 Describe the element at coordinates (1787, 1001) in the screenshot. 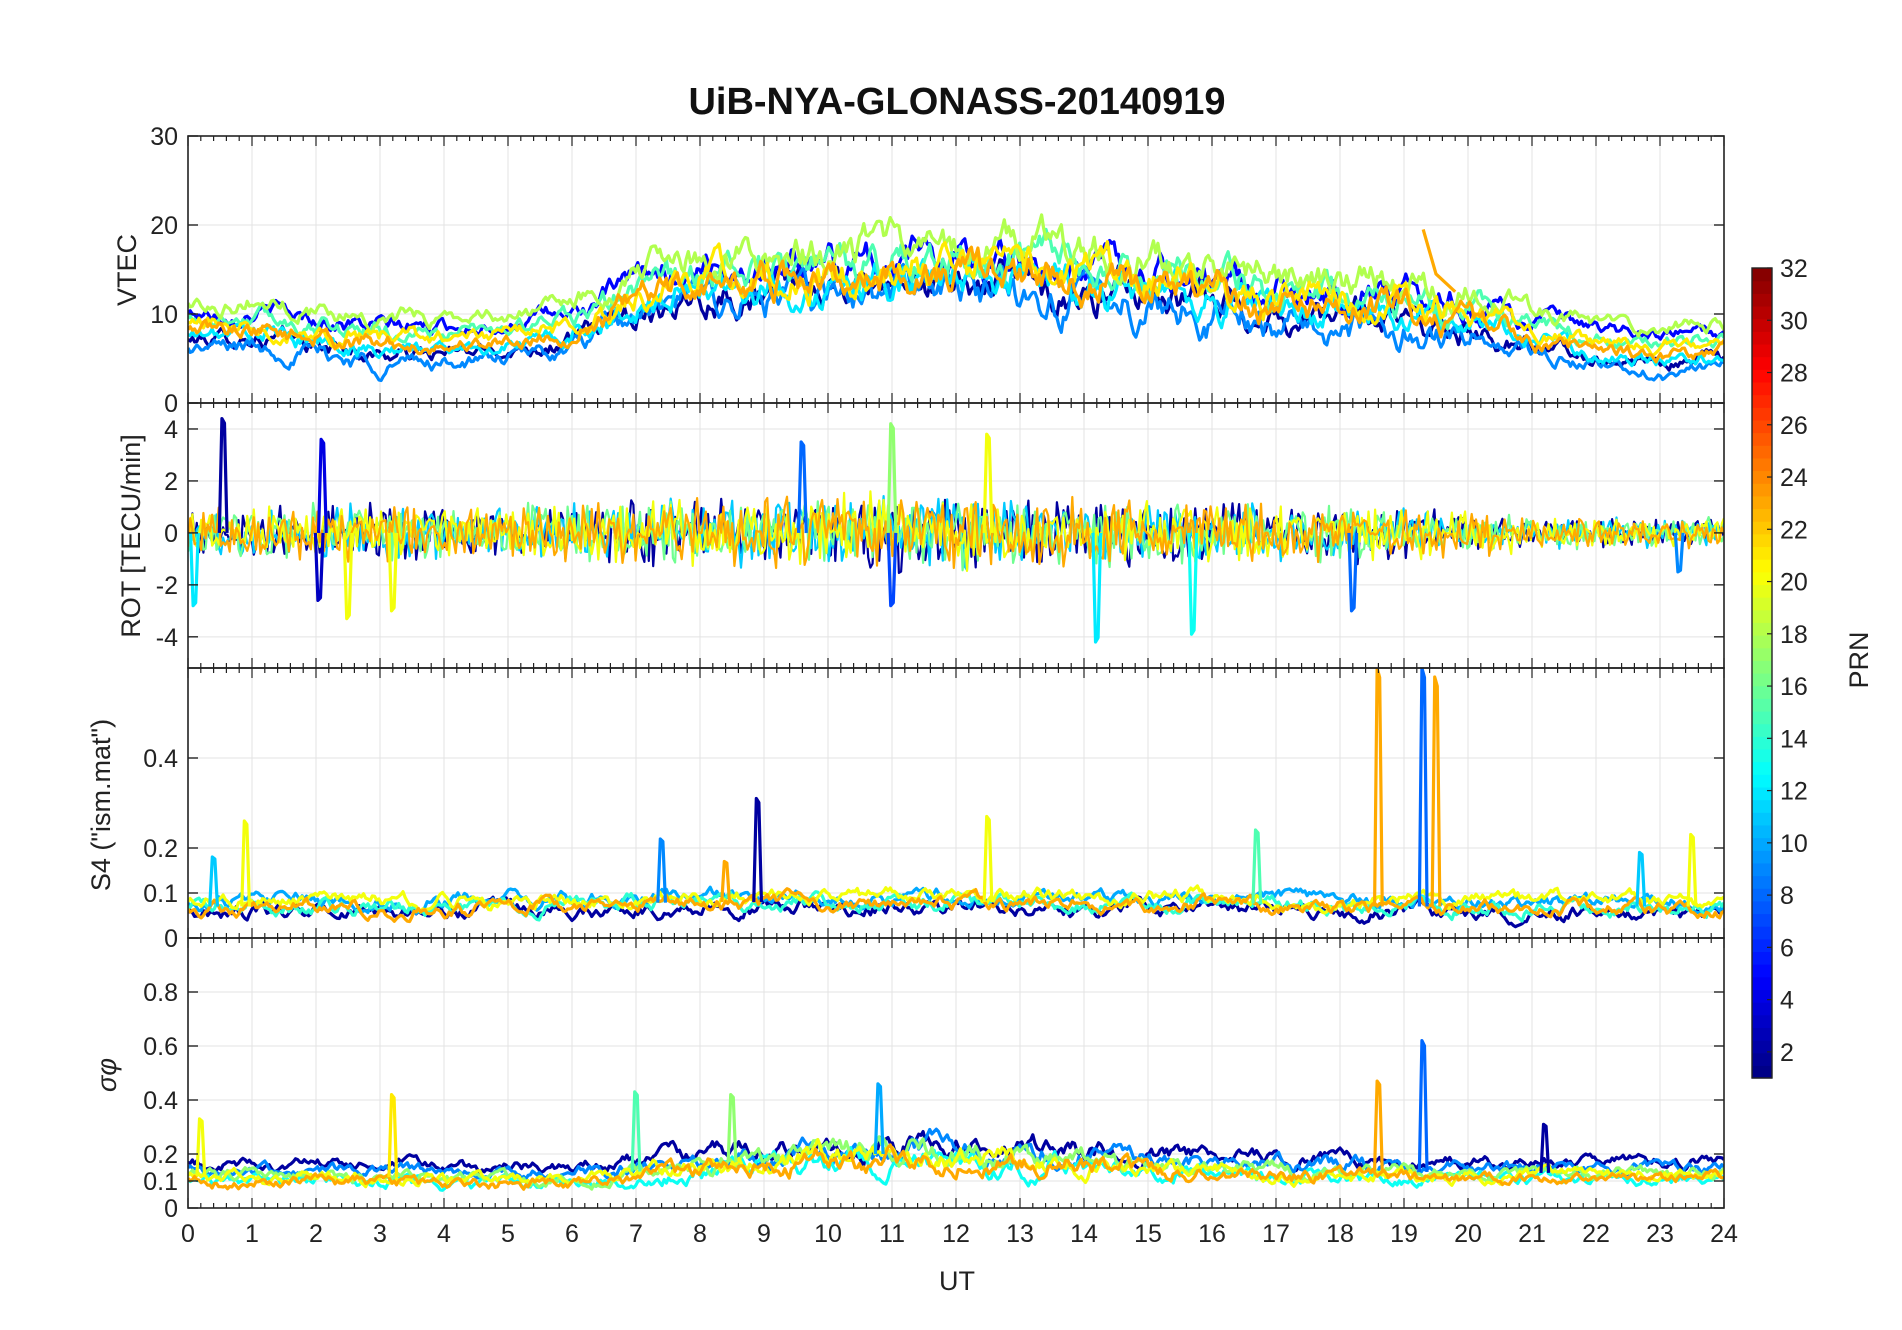

I see `colorbar-tick-label: 4` at that location.